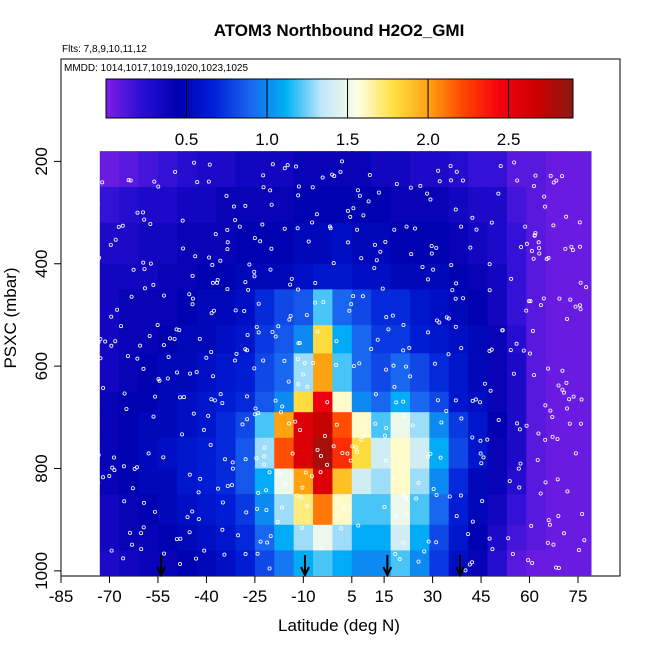 The image size is (650, 650). What do you see at coordinates (310, 566) in the screenshot?
I see `flight-arrows` at bounding box center [310, 566].